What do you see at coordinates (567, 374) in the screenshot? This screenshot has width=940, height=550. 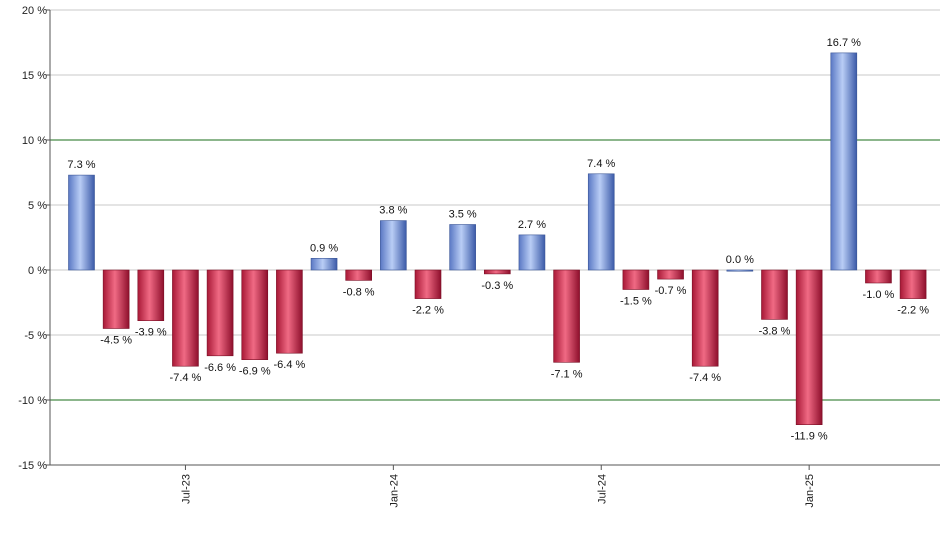 I see `data-label: -7.1 %` at bounding box center [567, 374].